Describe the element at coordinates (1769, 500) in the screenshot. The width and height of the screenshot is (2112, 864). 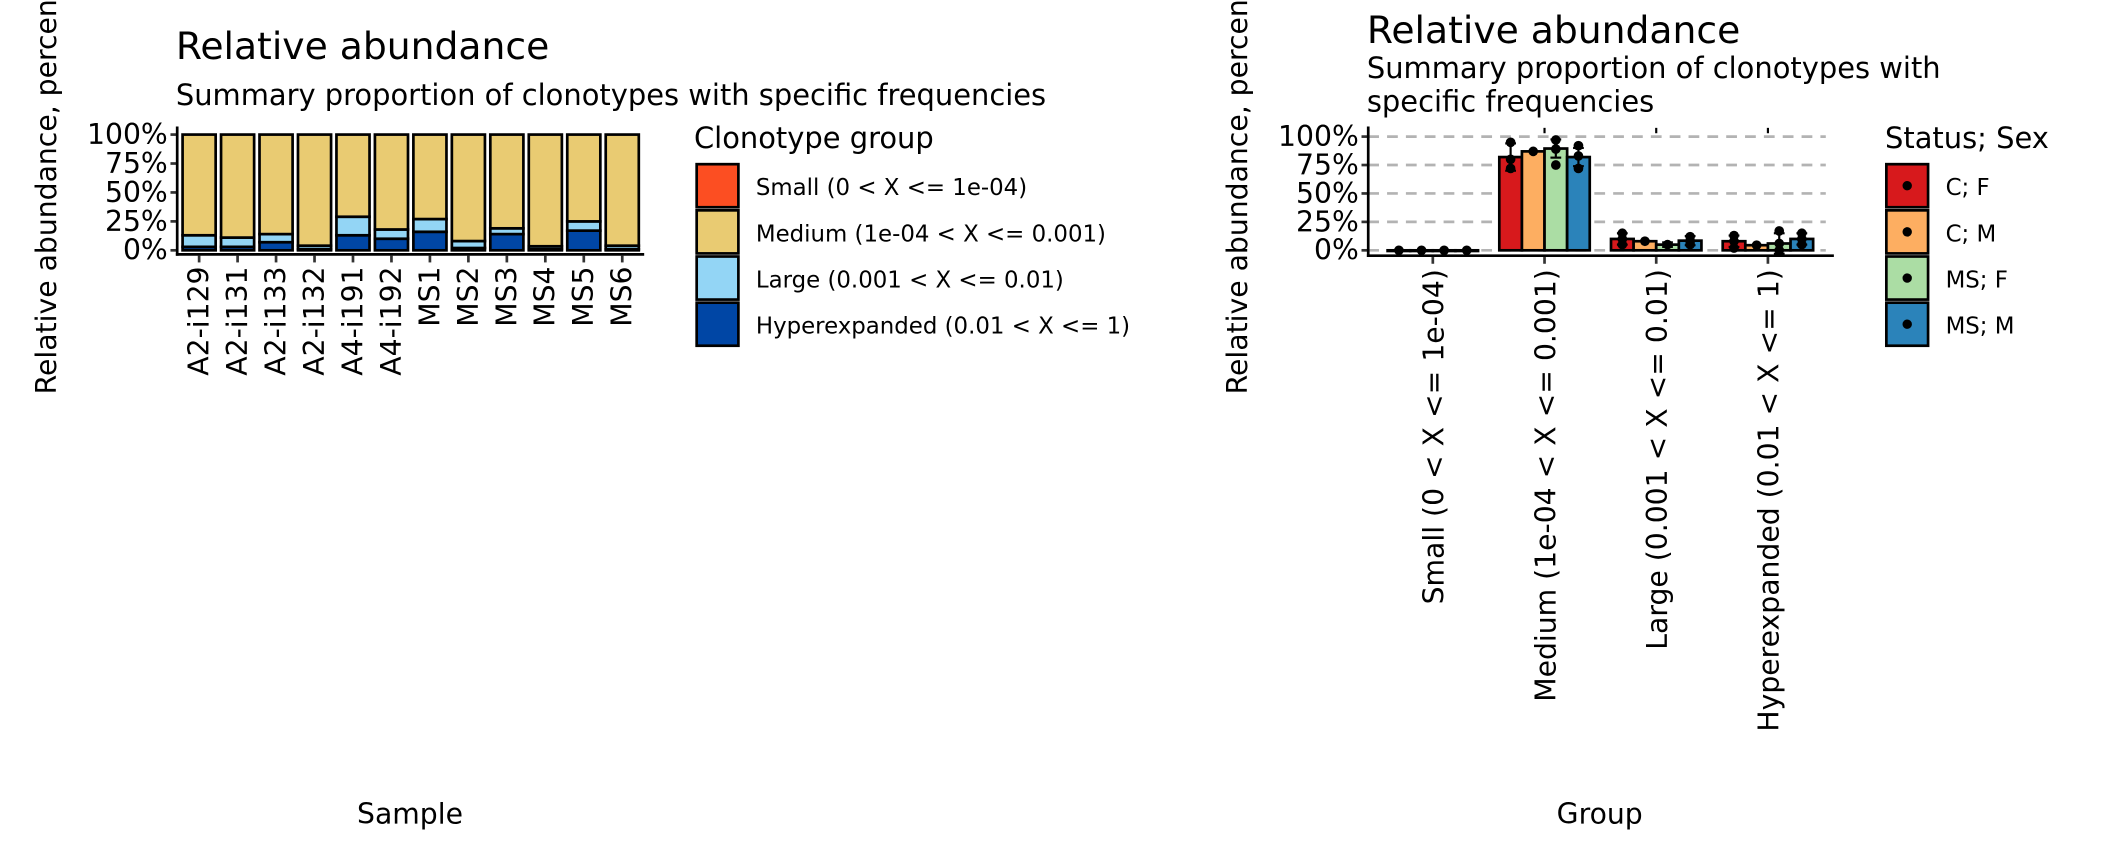
I see `x-tick-label: Hyperexpanded (0.01 < X <= 1)` at that location.